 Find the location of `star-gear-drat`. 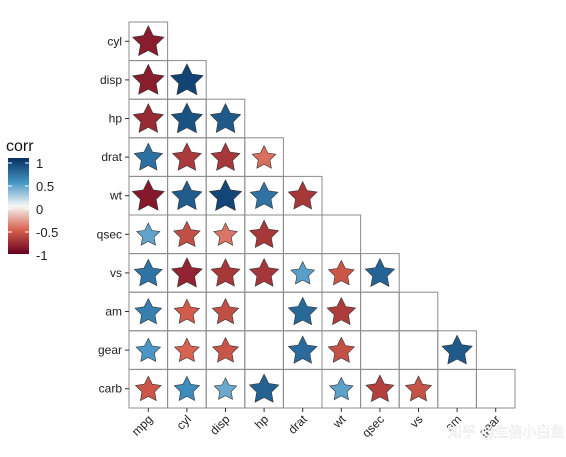

star-gear-drat is located at coordinates (302, 349).